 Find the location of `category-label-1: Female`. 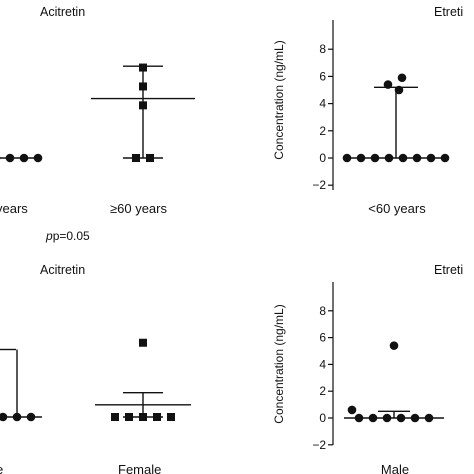

category-label-1: Female is located at coordinates (139, 468).